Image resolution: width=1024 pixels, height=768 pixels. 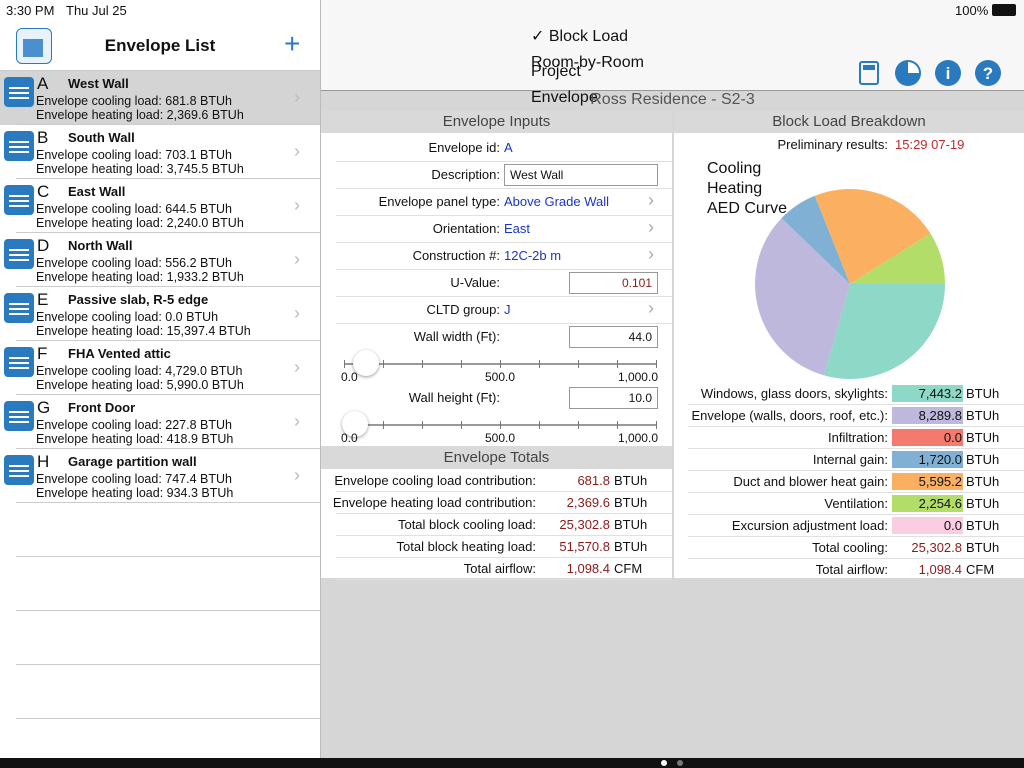 What do you see at coordinates (556, 71) in the screenshot?
I see `segment: Project` at bounding box center [556, 71].